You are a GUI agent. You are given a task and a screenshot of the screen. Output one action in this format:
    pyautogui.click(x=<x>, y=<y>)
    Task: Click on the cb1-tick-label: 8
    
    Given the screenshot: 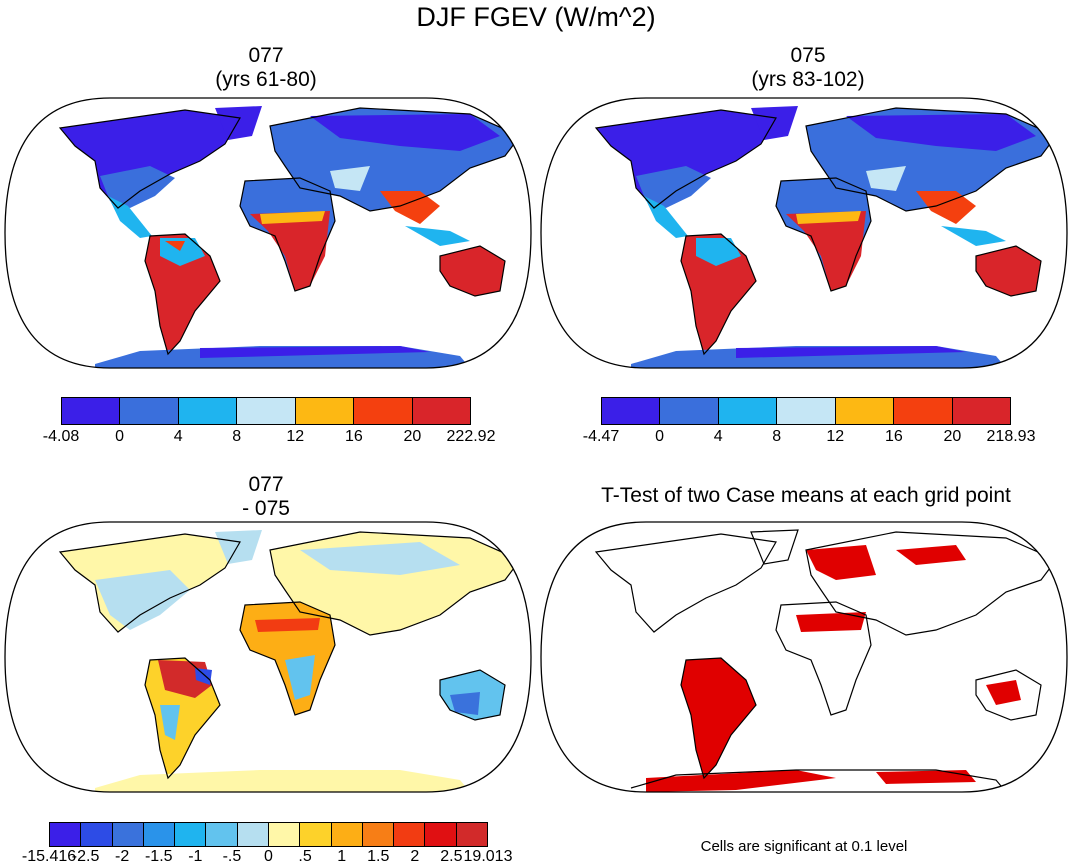 What is the action you would take?
    pyautogui.click(x=237, y=436)
    